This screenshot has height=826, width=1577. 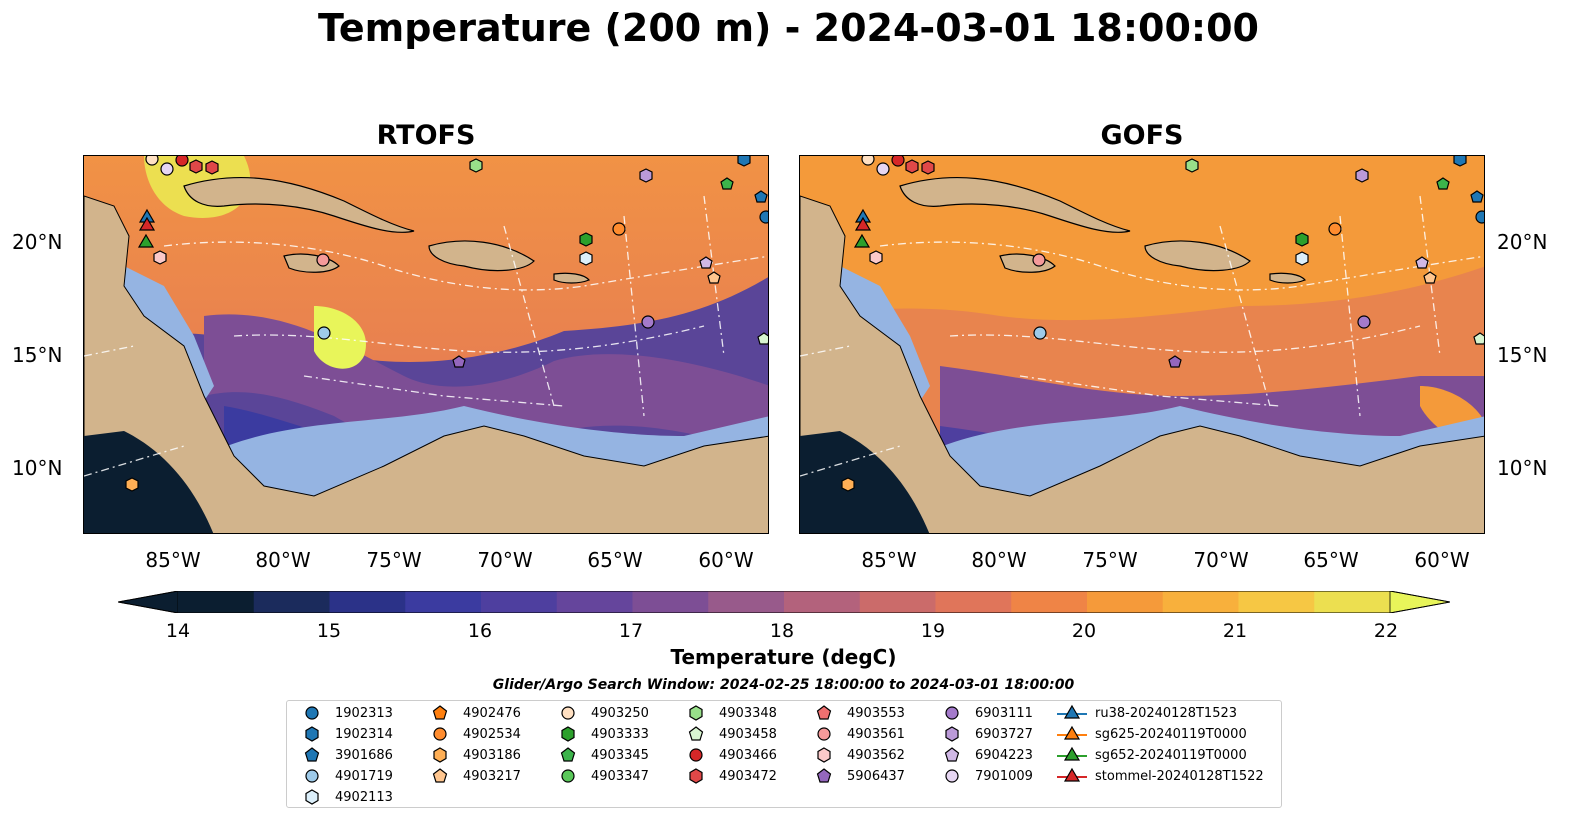 I want to click on legend-label: 4903333, so click(x=620, y=734).